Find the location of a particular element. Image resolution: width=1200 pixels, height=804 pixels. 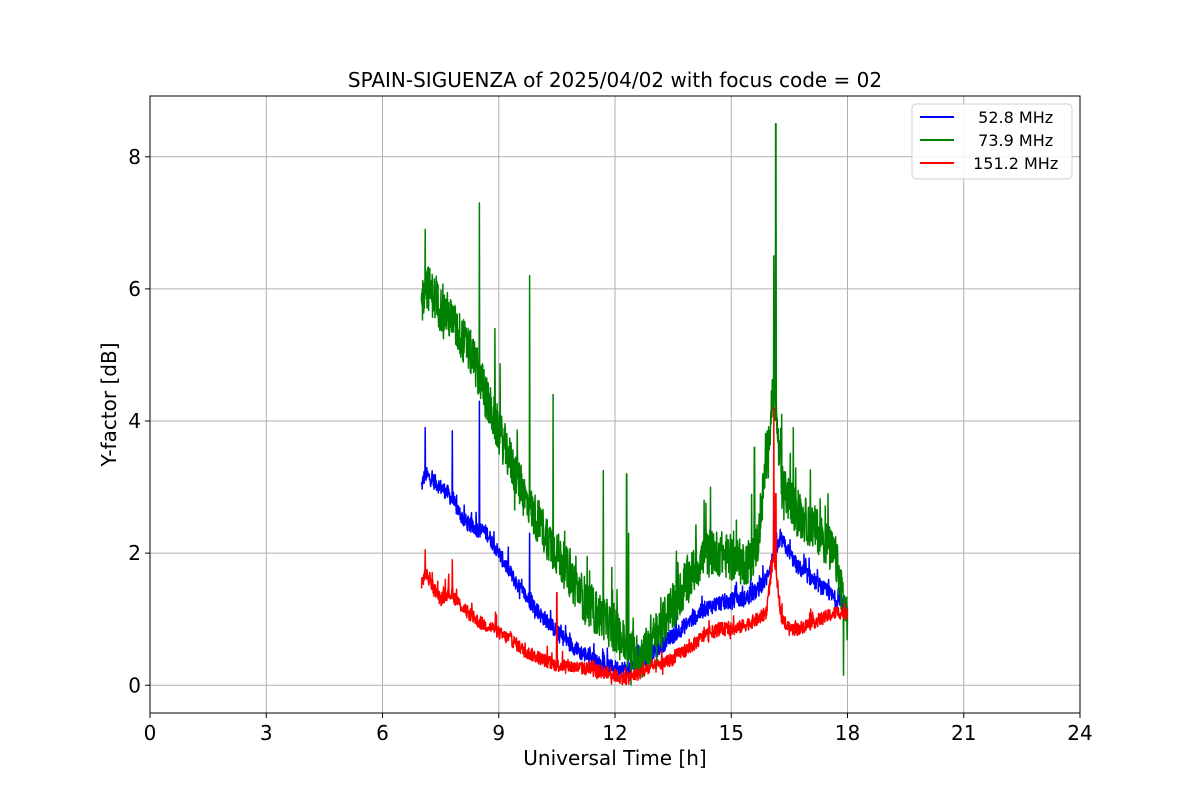

y-tick-label: 8 is located at coordinates (134, 157).